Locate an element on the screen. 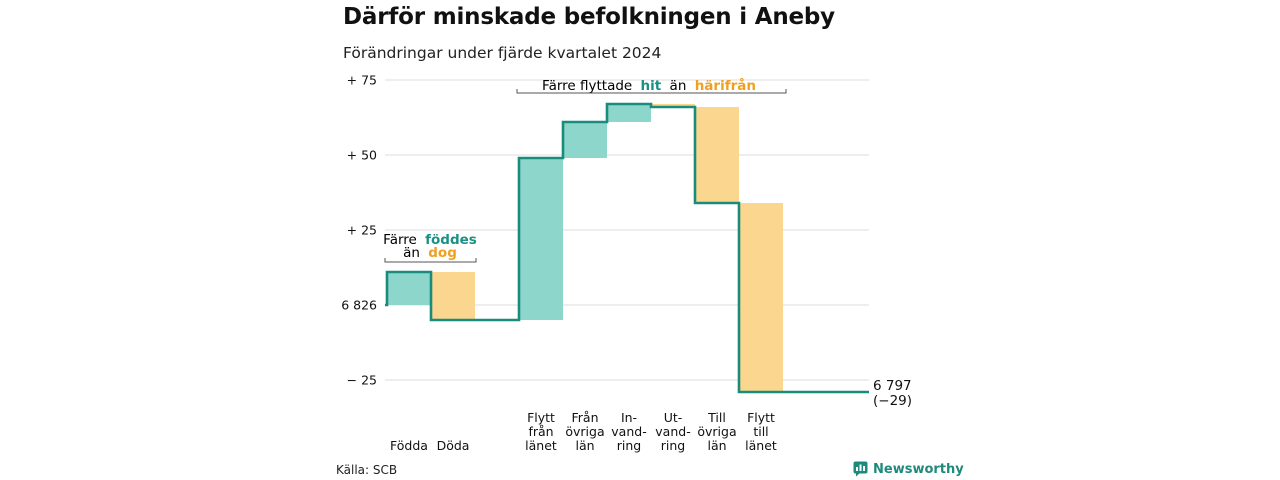 The image size is (1280, 480). annotation-births-deaths: Färre föddes än dog is located at coordinates (430, 247).